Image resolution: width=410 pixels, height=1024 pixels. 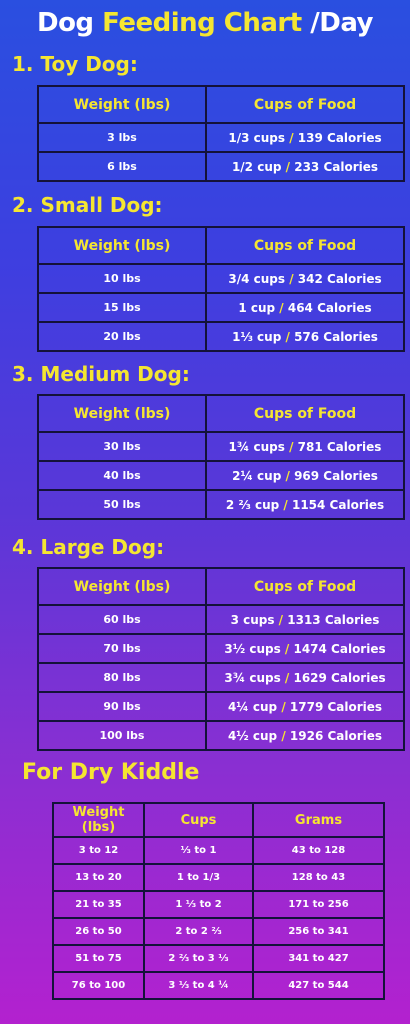 I want to click on table-row: 70 lbs 3½ cups / 1474 Calories, so click(x=221, y=648).